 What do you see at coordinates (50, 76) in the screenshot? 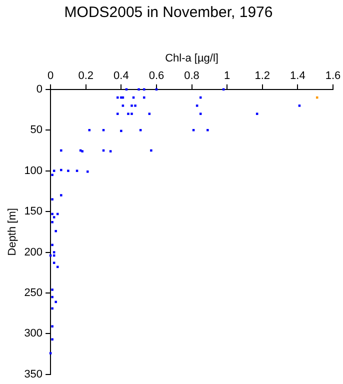
I see `x-tick-label: 0` at bounding box center [50, 76].